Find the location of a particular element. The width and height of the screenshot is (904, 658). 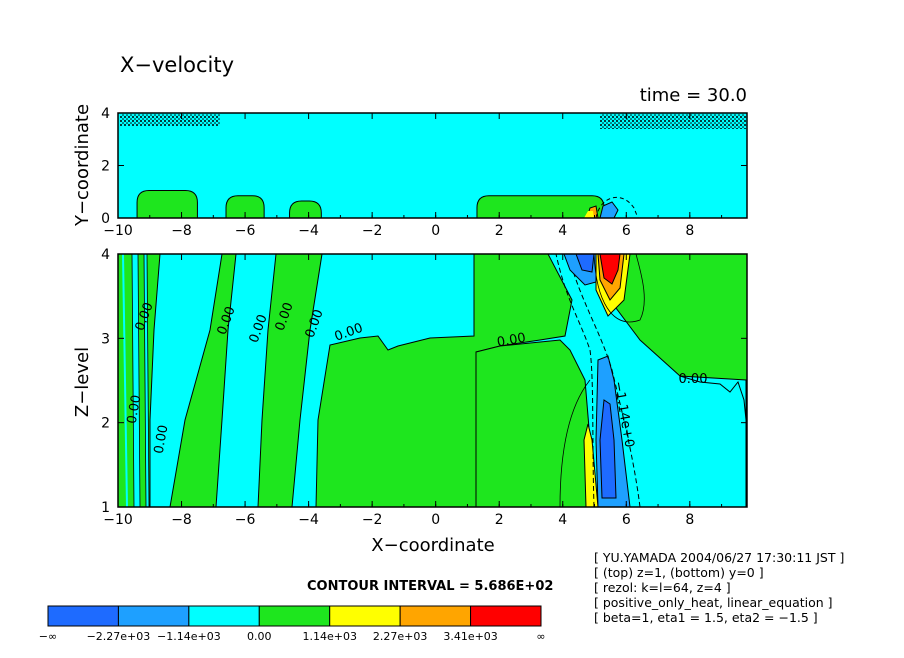

top-x-tick-label: −10 is located at coordinates (118, 231).